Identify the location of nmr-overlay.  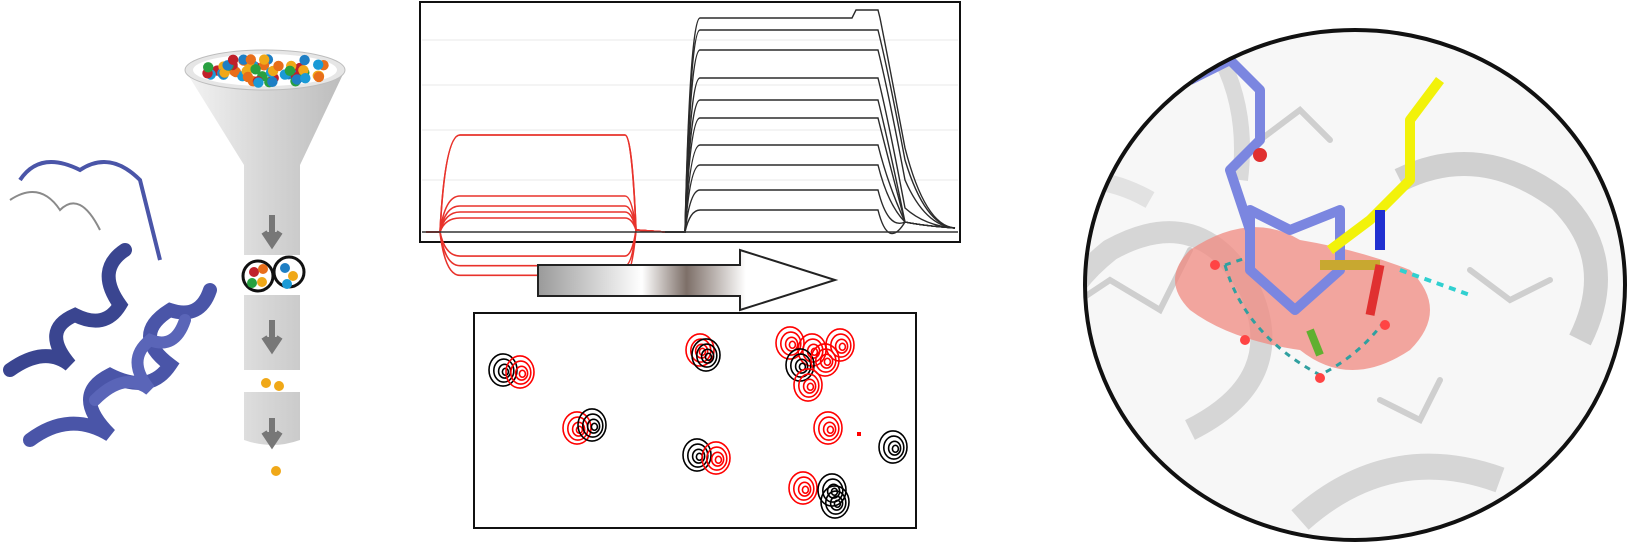
(695, 420).